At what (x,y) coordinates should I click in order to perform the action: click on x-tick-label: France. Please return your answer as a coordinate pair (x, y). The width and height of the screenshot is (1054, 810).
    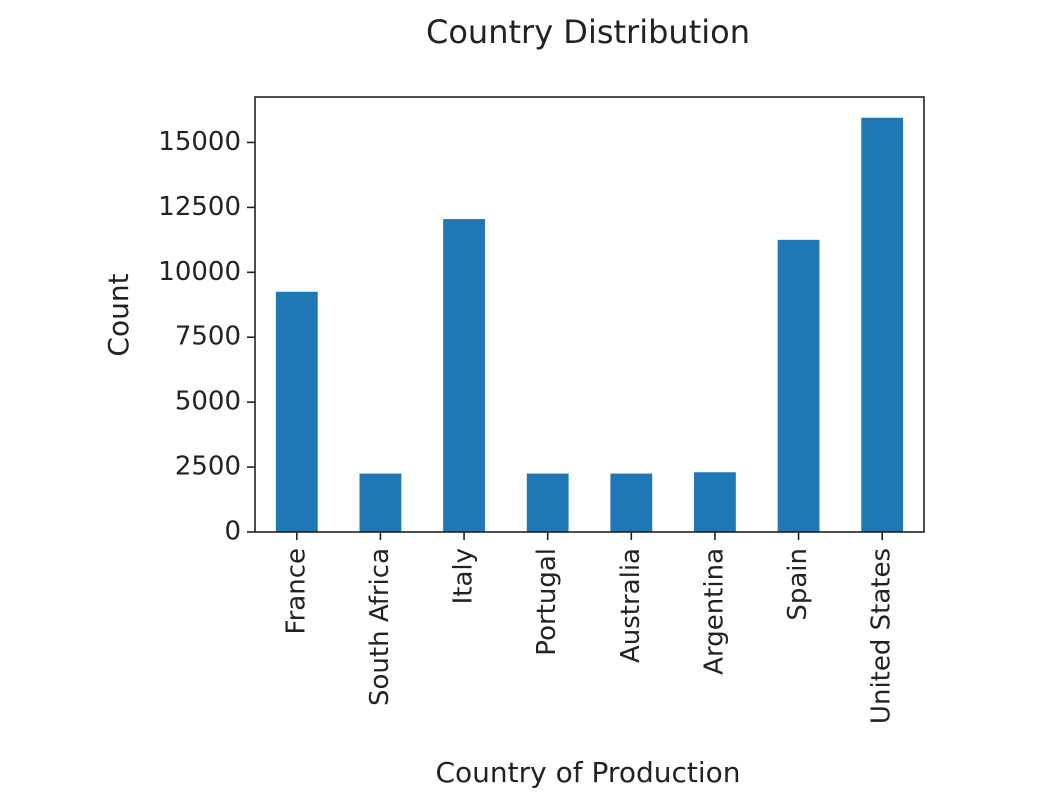
    Looking at the image, I should click on (296, 591).